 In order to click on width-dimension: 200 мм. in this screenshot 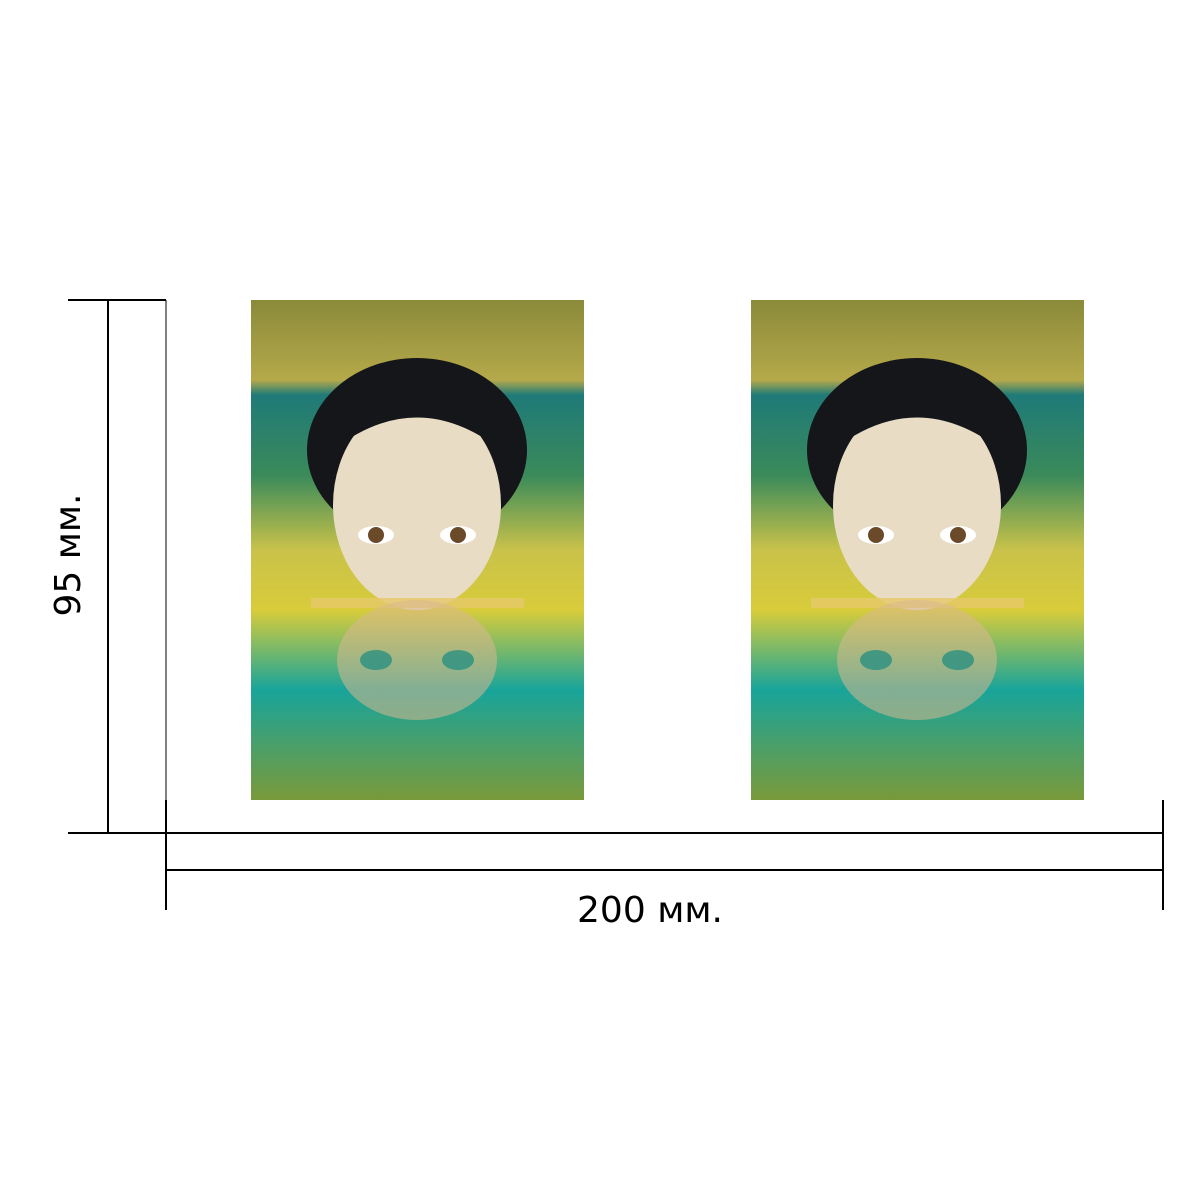, I will do `click(664, 865)`.